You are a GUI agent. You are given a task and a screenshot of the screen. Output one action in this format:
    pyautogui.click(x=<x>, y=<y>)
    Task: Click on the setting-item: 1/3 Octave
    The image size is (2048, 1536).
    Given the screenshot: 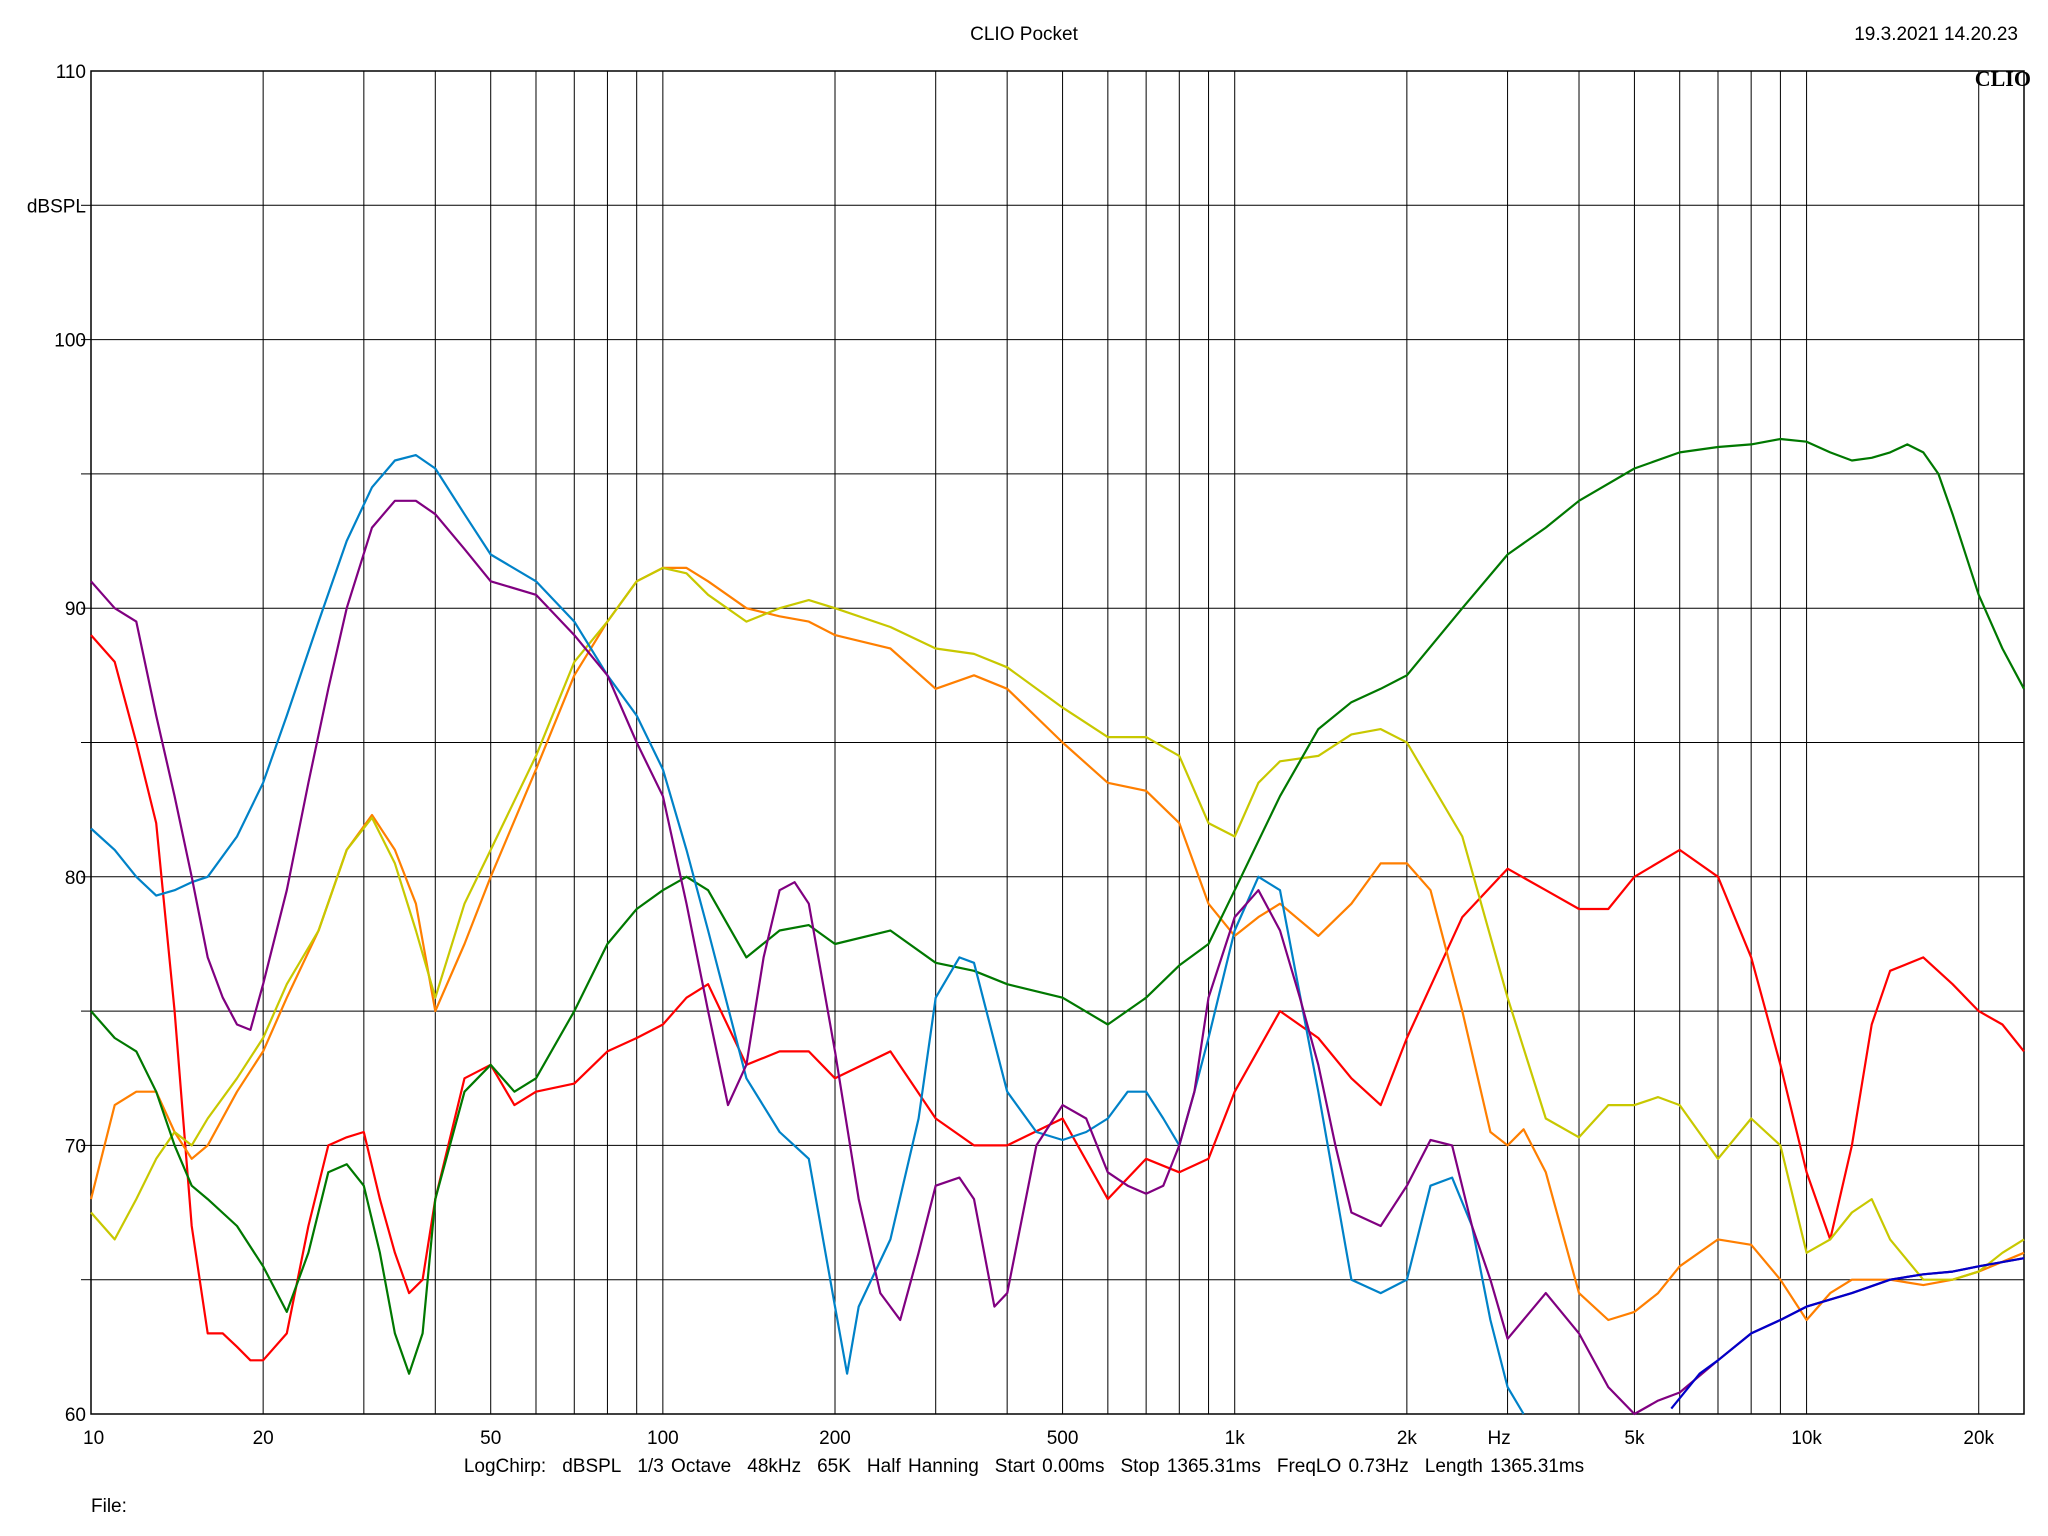 What is the action you would take?
    pyautogui.click(x=684, y=1466)
    